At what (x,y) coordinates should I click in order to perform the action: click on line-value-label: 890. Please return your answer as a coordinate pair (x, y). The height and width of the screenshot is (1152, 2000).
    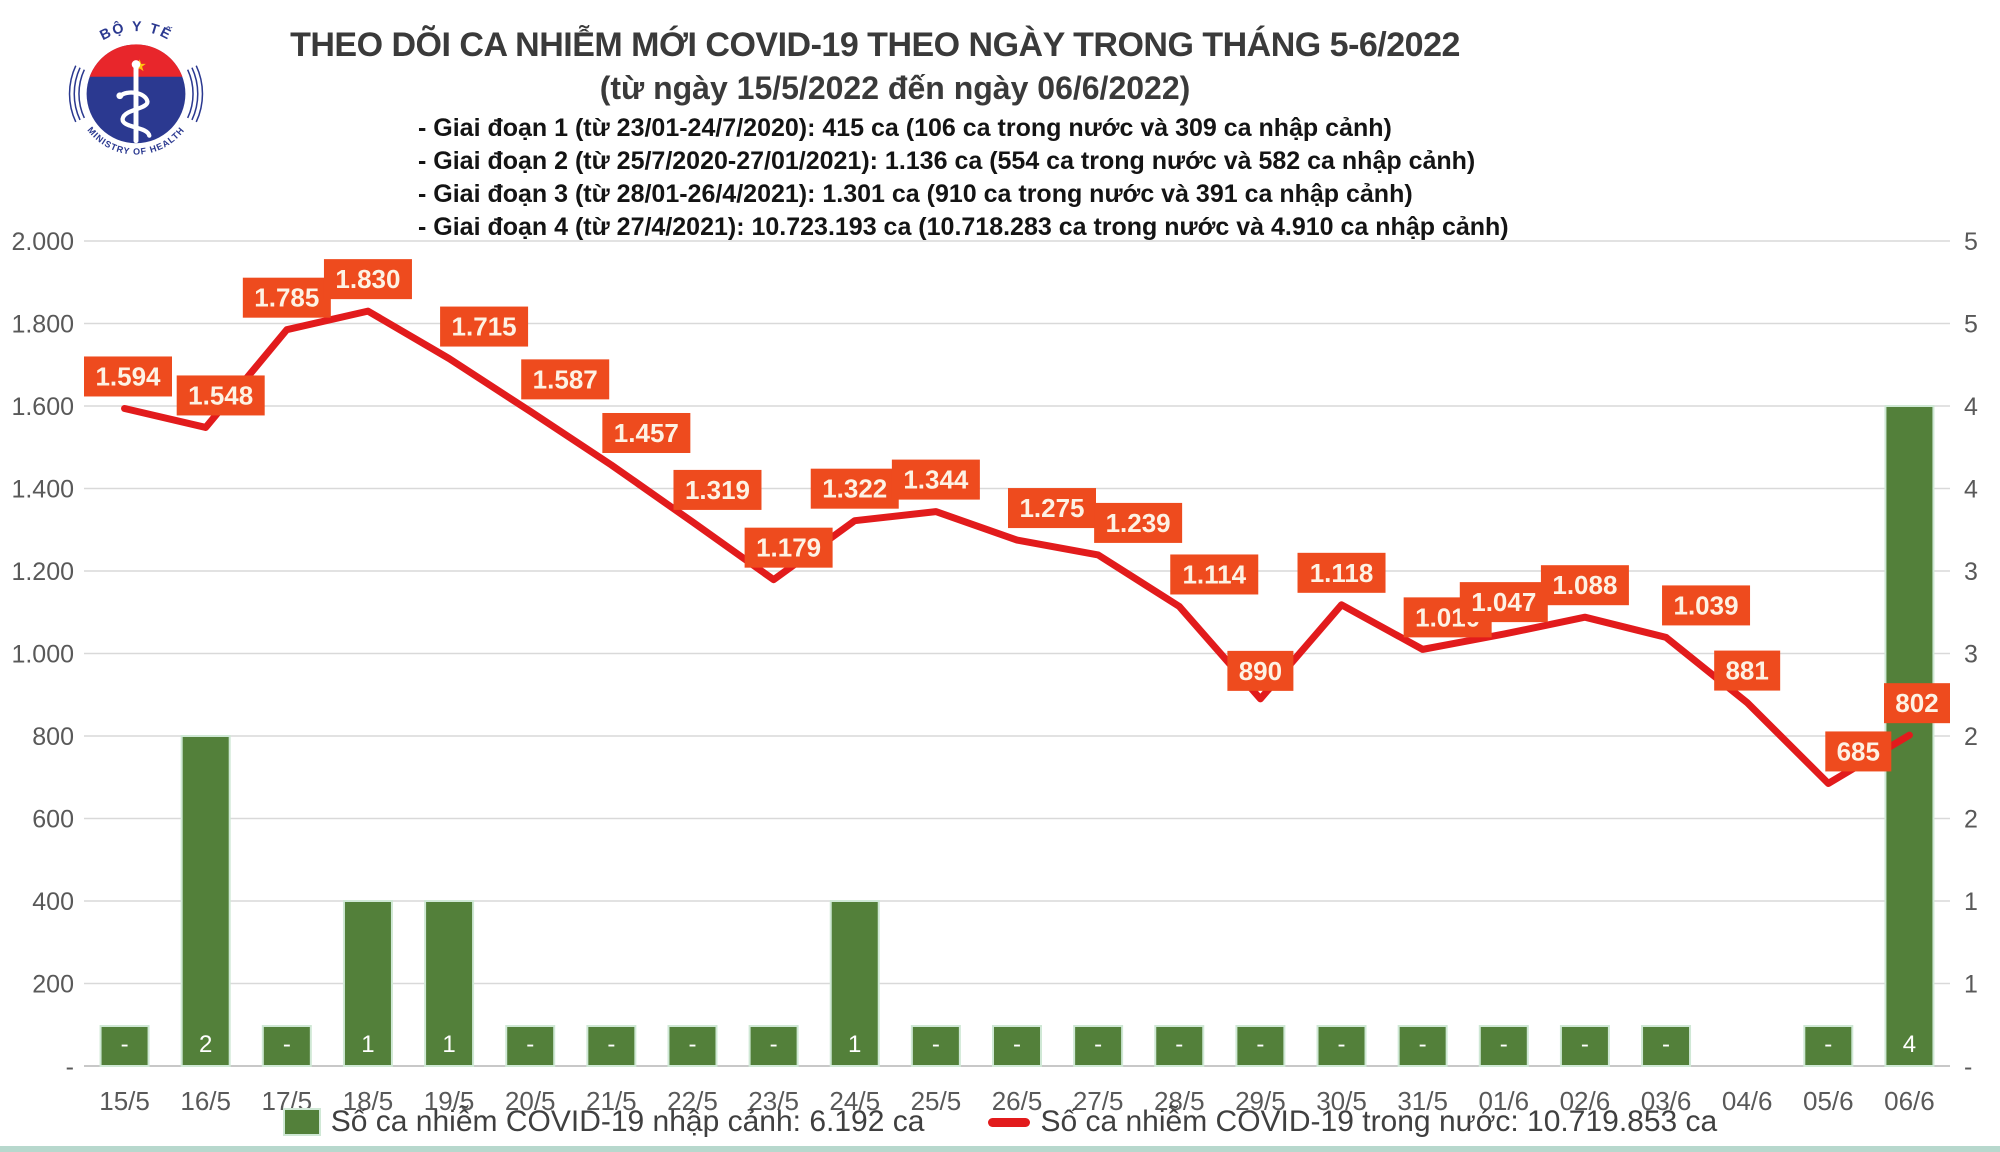
    Looking at the image, I should click on (1260, 671).